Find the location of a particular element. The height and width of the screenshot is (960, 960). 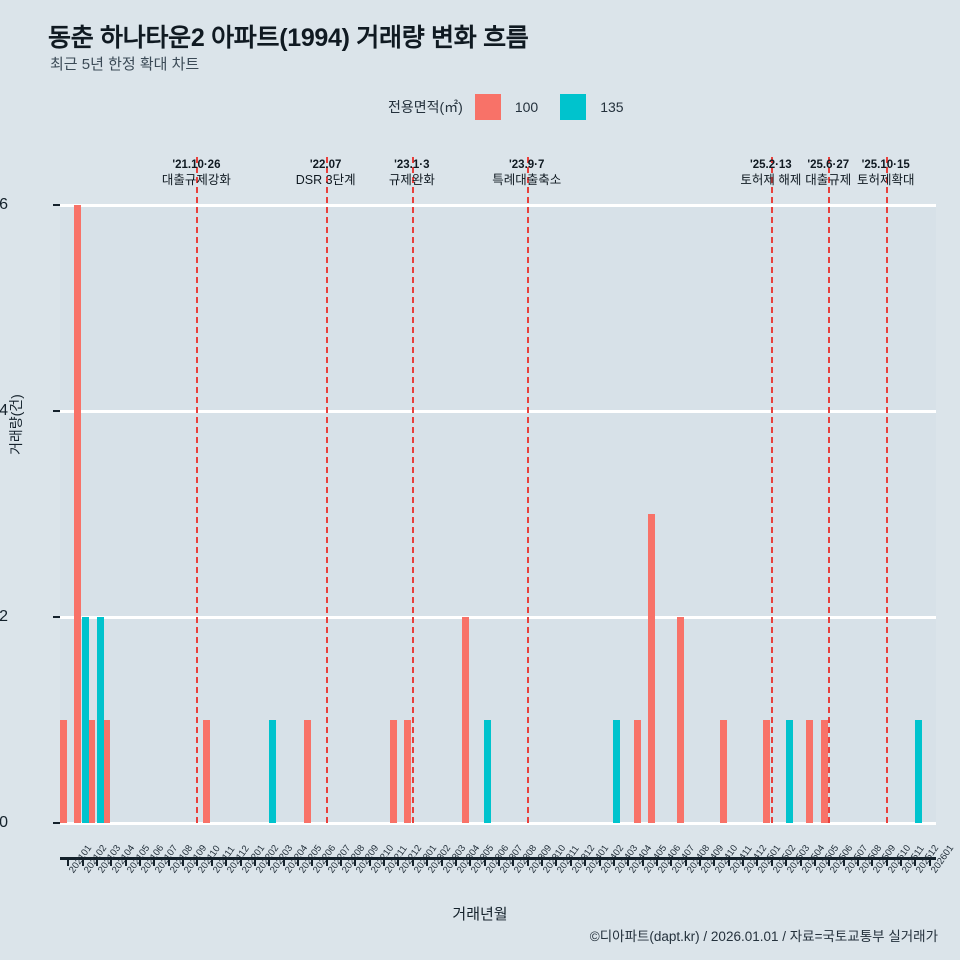

event-annotation-date: '22.07 is located at coordinates (325, 165).